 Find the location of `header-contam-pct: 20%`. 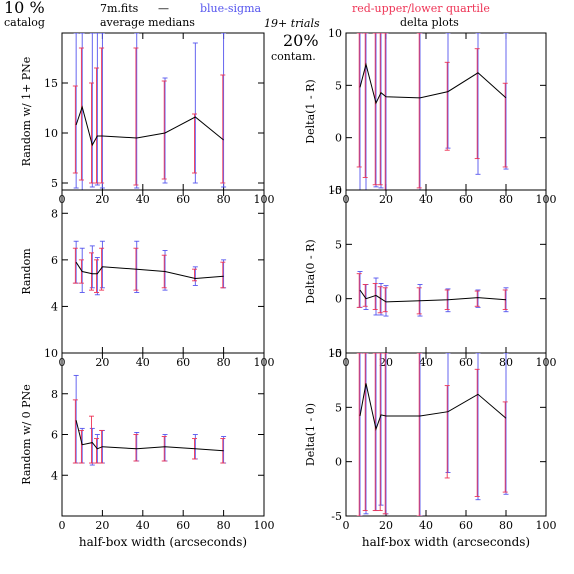

header-contam-pct: 20% is located at coordinates (301, 40).